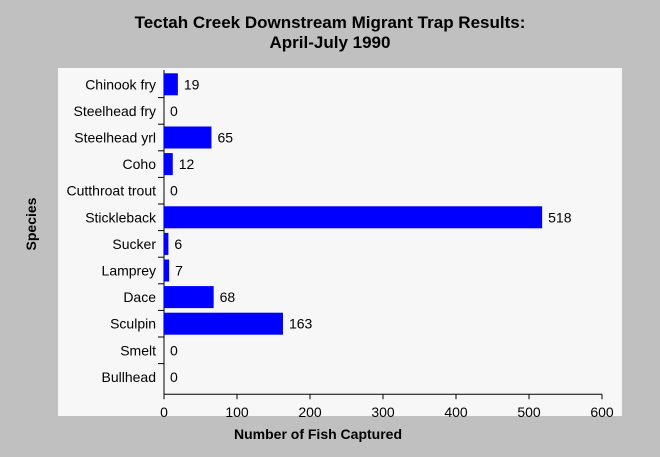 Image resolution: width=660 pixels, height=457 pixels. I want to click on category-label: Sucker, so click(134, 244).